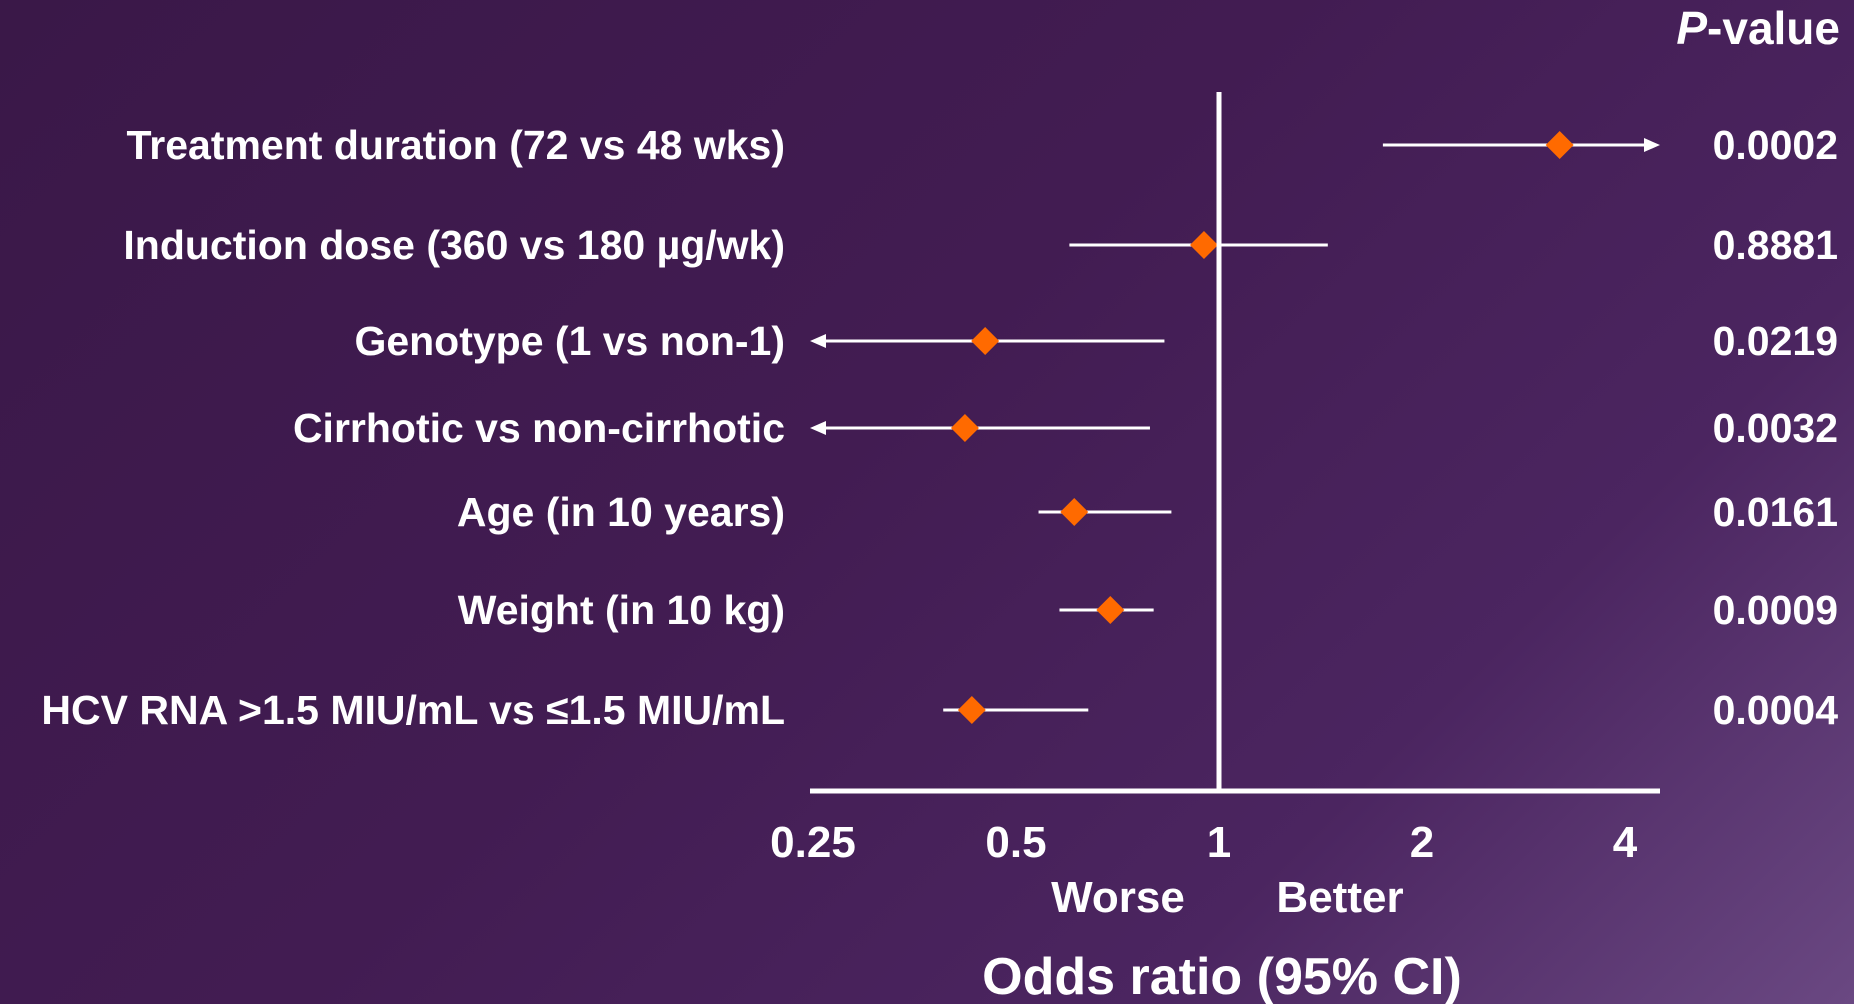 The image size is (1854, 1004). I want to click on x-axis-title: Odds ratio (95% CI), so click(1222, 976).